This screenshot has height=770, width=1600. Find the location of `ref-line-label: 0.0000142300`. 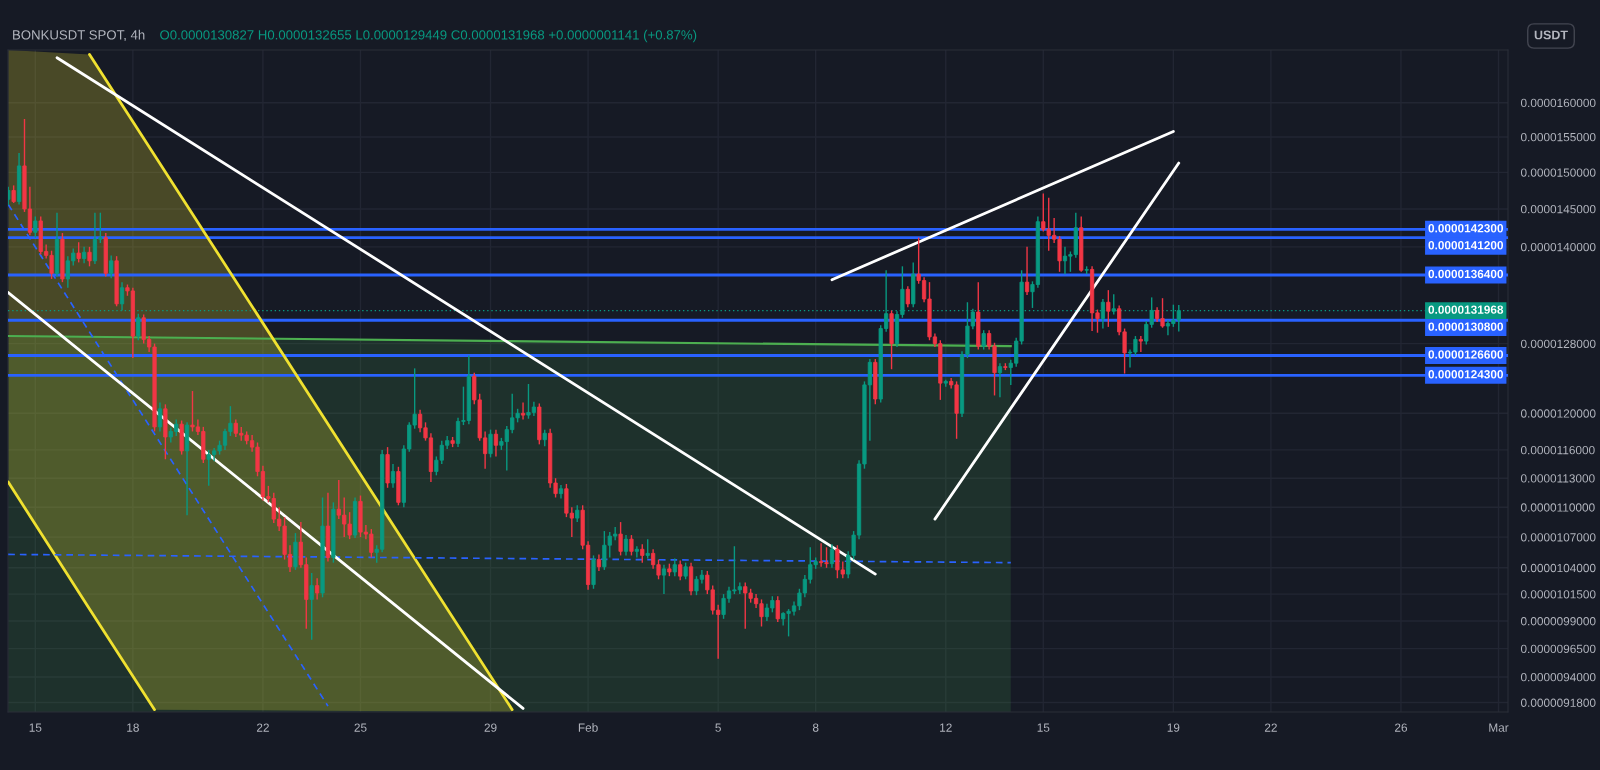

ref-line-label: 0.0000142300 is located at coordinates (1466, 228).